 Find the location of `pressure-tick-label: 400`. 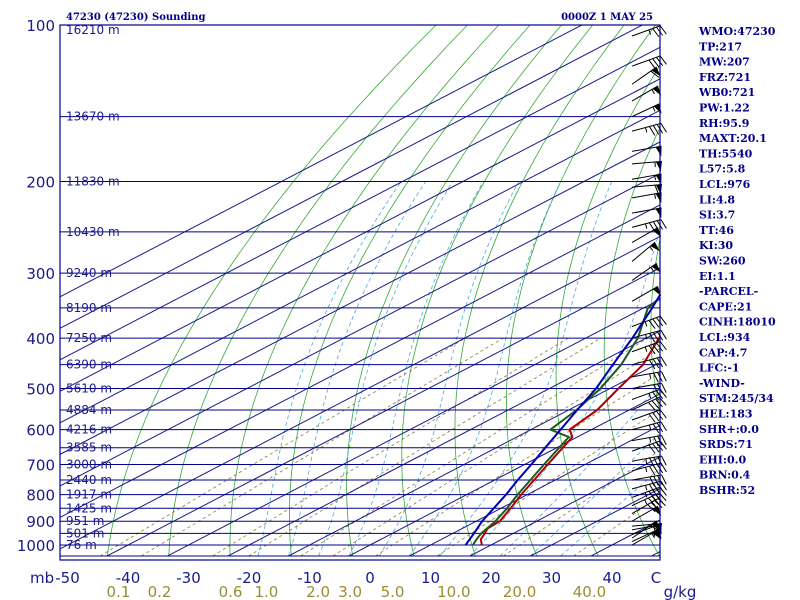

pressure-tick-label: 400 is located at coordinates (40, 339).